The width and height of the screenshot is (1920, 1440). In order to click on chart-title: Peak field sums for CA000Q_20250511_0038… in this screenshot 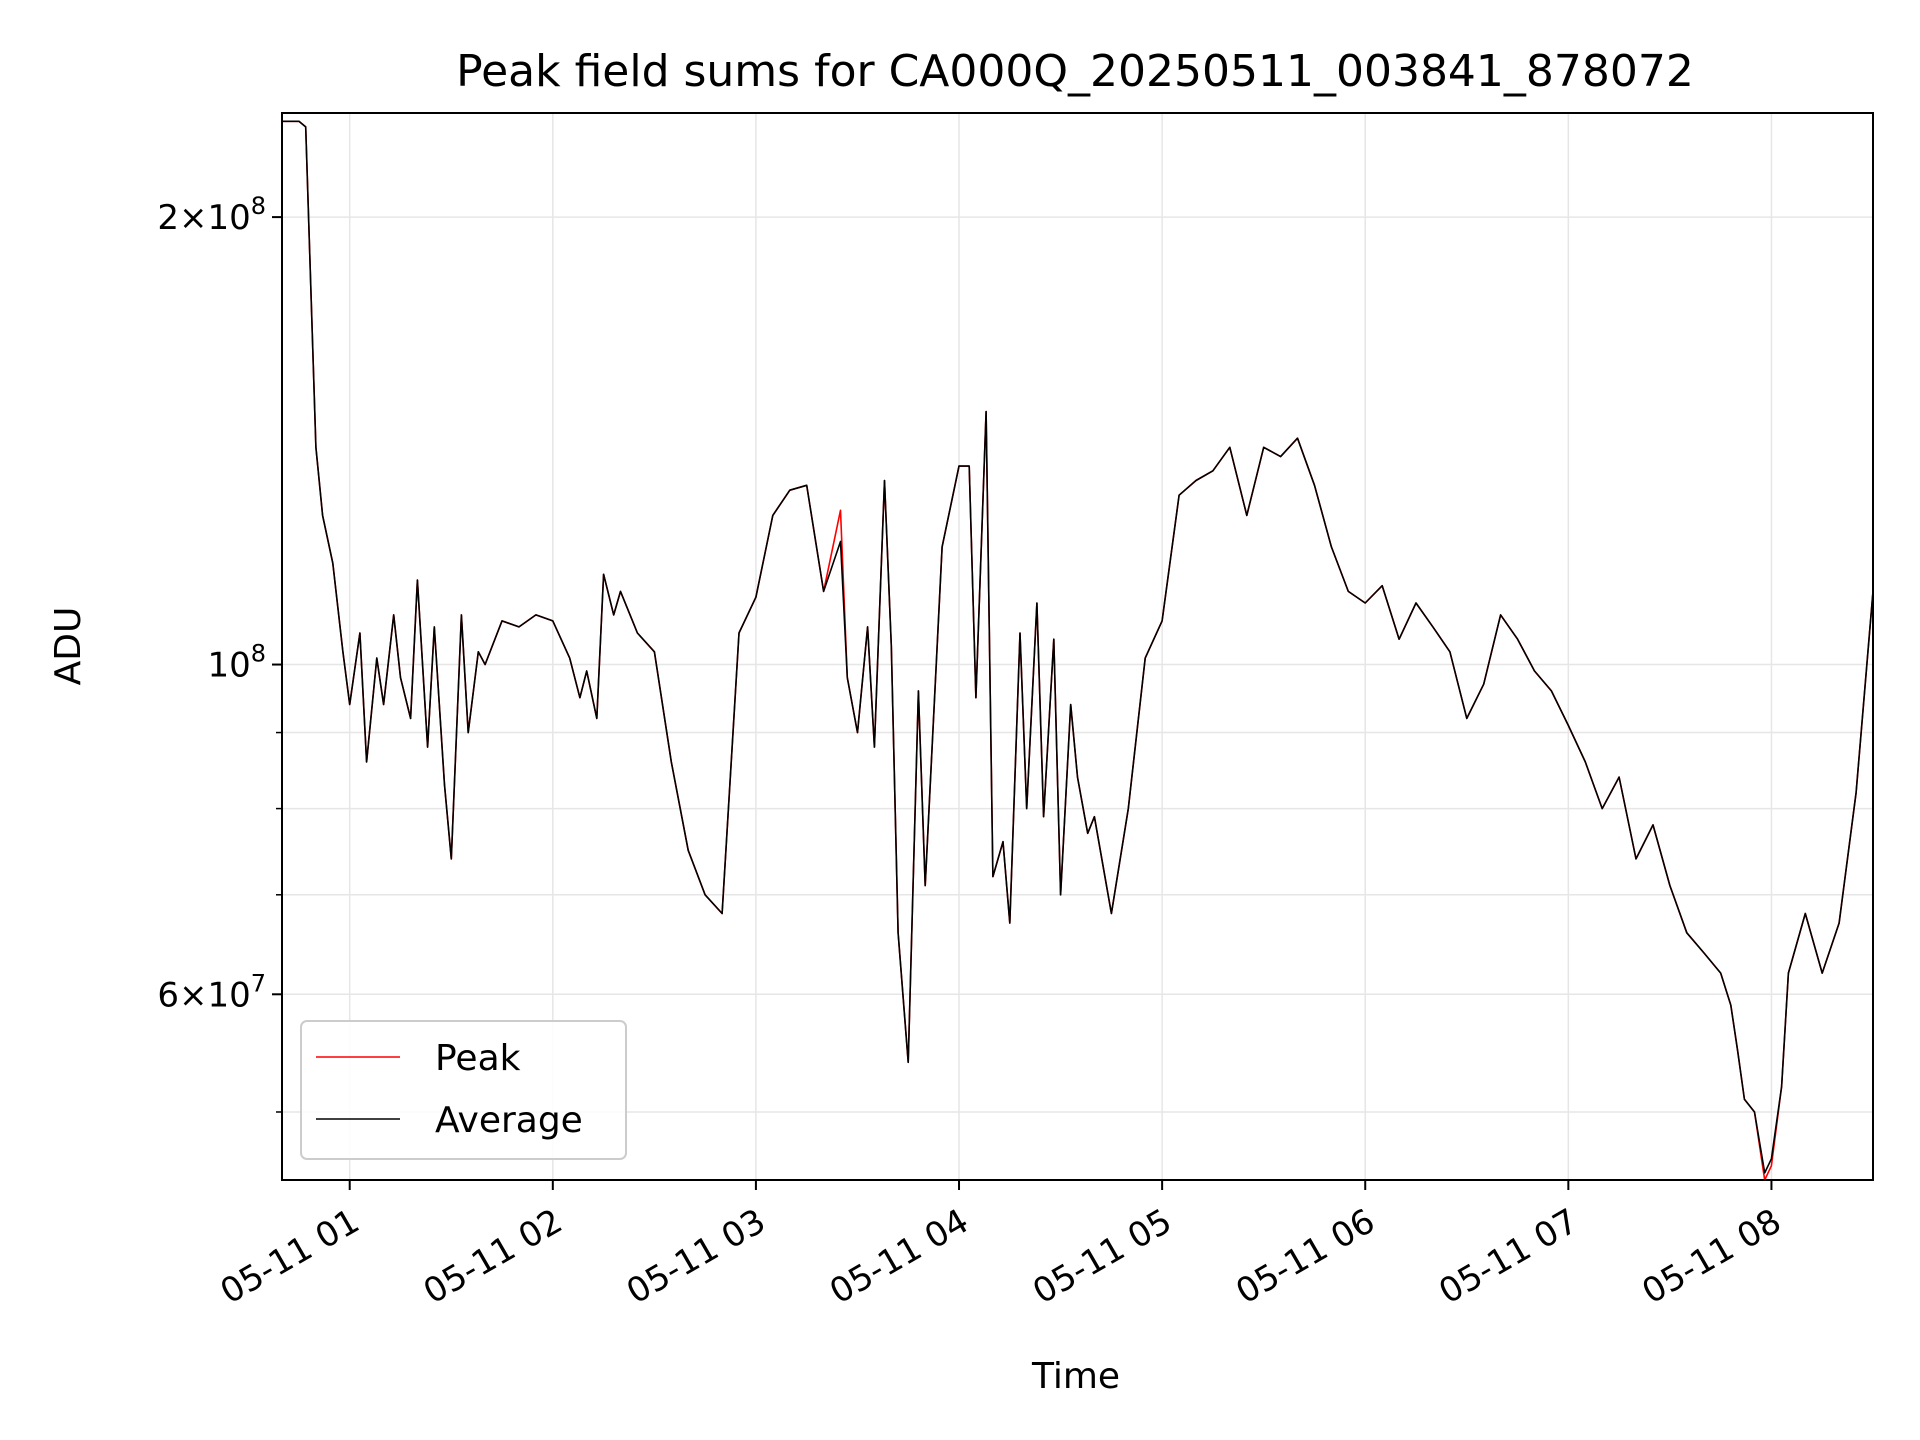, I will do `click(1075, 71)`.